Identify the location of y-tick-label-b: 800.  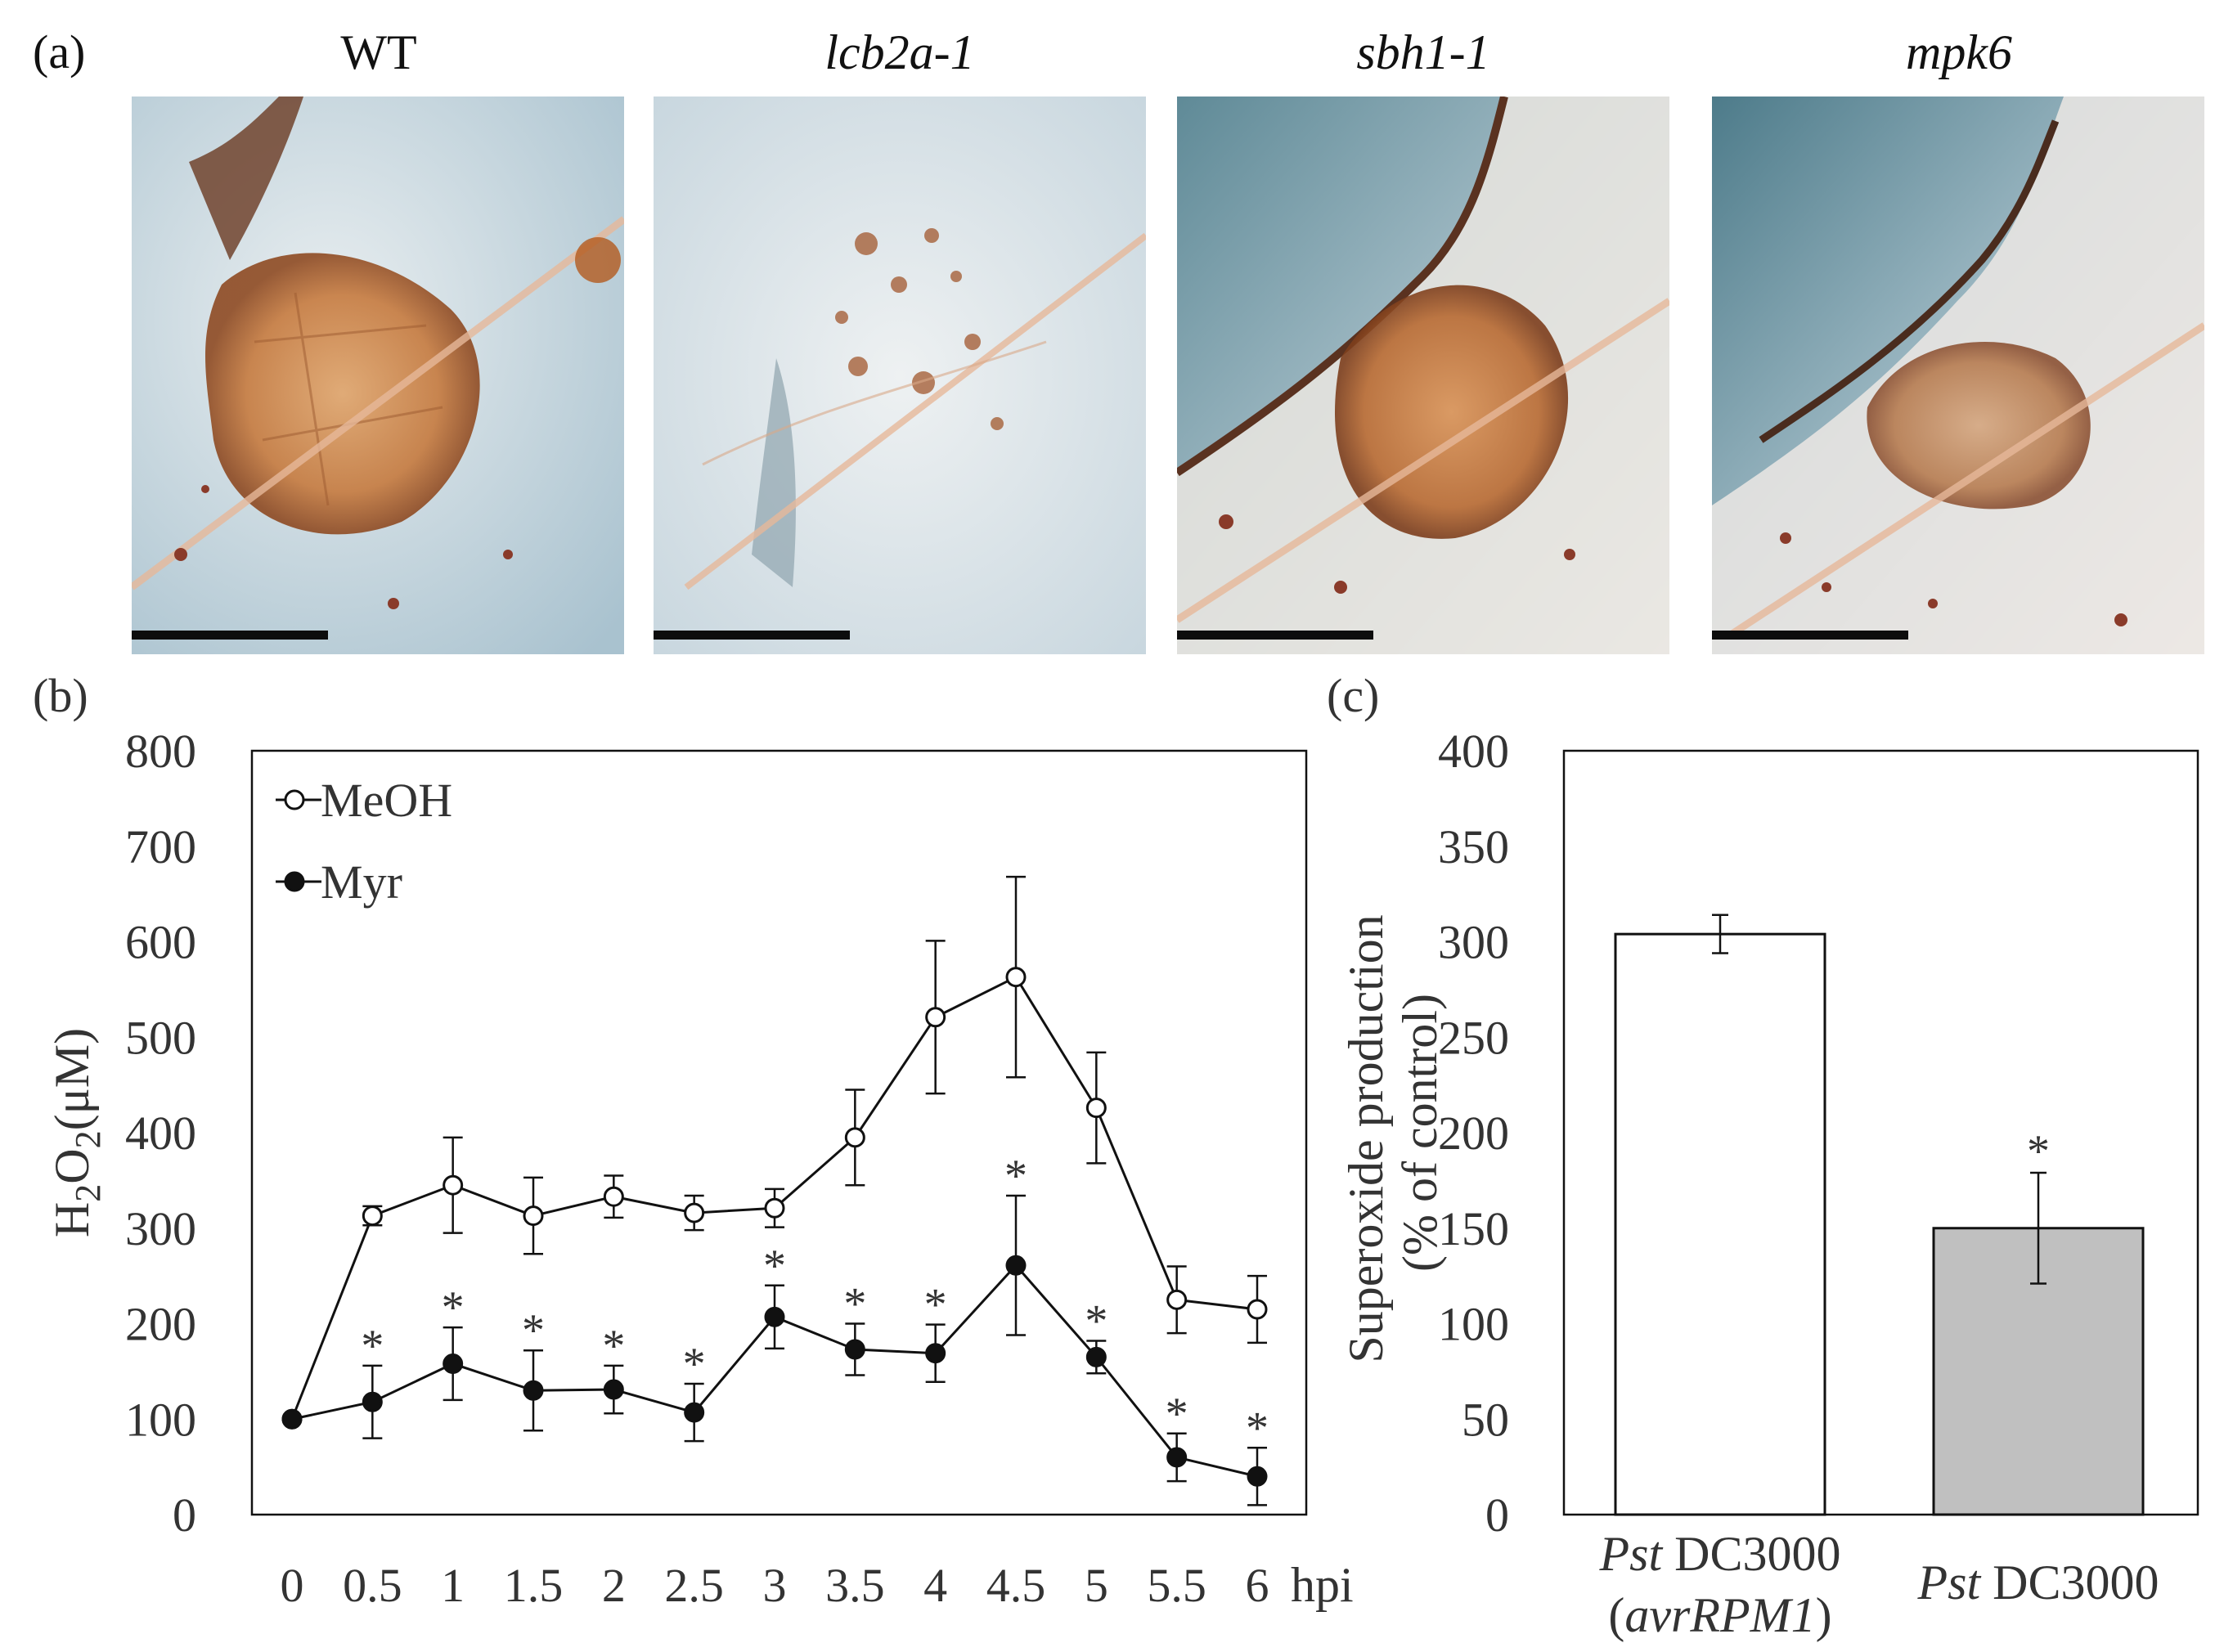
(160, 751).